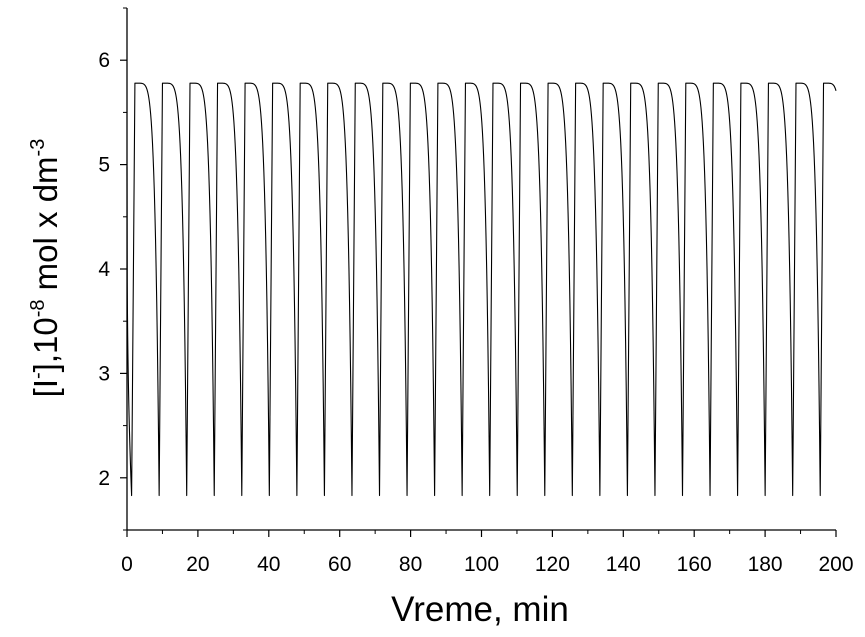  Describe the element at coordinates (765, 564) in the screenshot. I see `x-tick-label: 180` at that location.